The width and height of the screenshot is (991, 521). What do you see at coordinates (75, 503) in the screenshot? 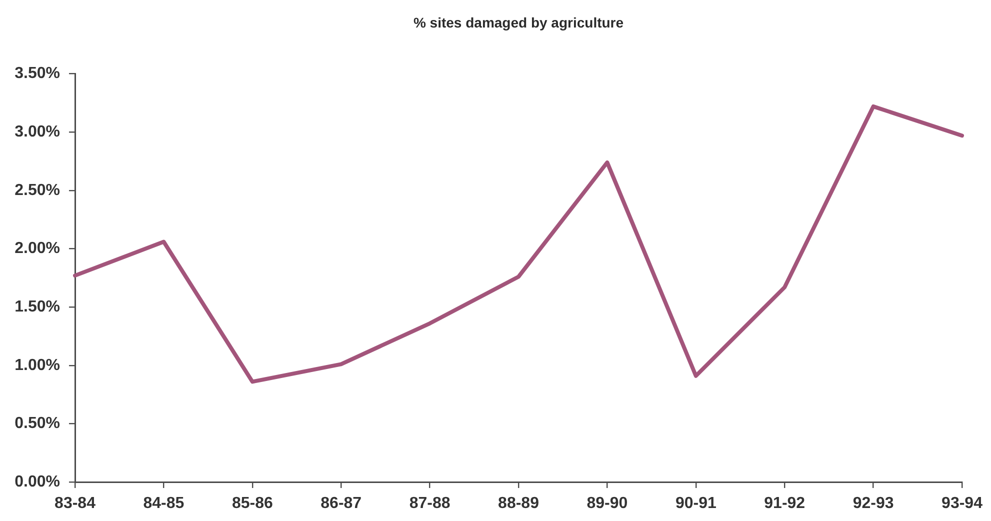
I see `x-tick-label: 83-84` at bounding box center [75, 503].